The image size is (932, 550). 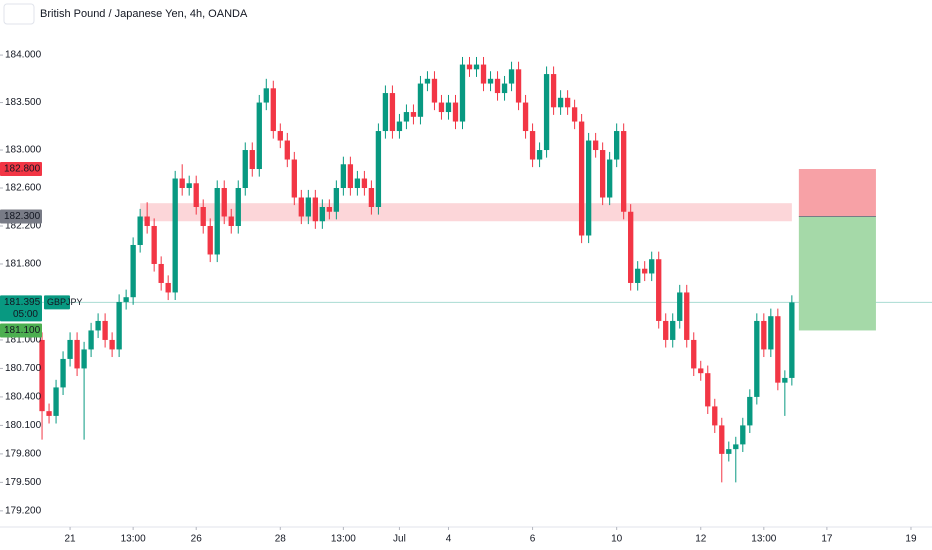 I want to click on y-tick-label: 179.800, so click(x=23, y=454).